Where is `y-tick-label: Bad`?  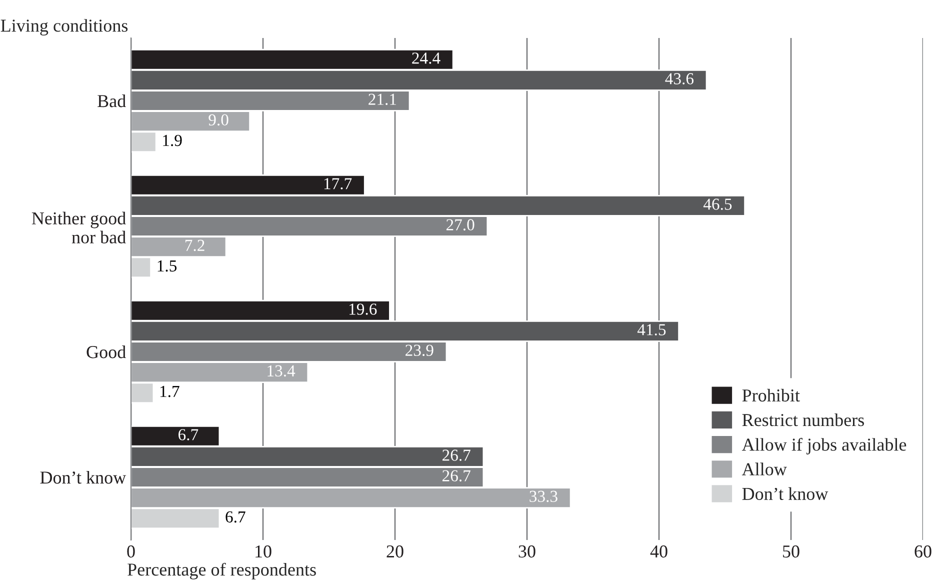
y-tick-label: Bad is located at coordinates (112, 101).